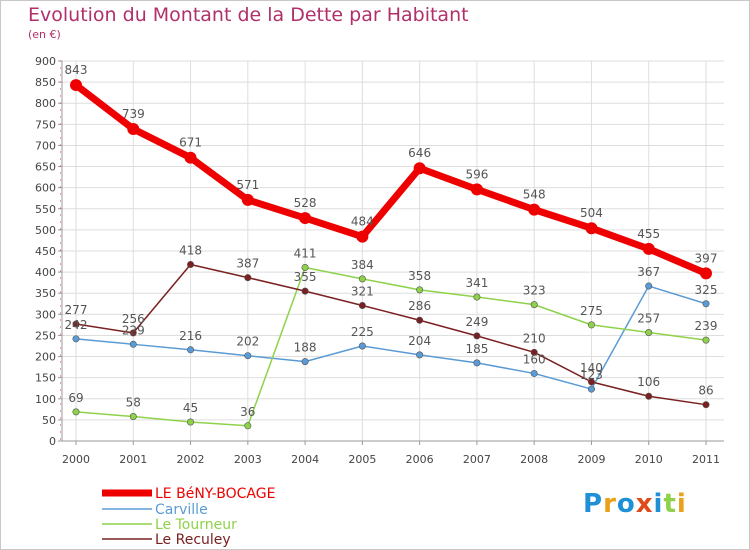 The height and width of the screenshot is (550, 750). What do you see at coordinates (45, 378) in the screenshot?
I see `y-tick-label: 150` at bounding box center [45, 378].